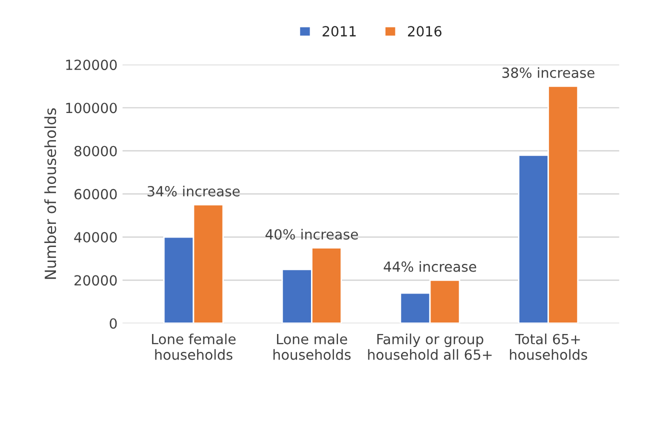 The image size is (645, 431). I want to click on y-tick-label: 100000, so click(91, 108).